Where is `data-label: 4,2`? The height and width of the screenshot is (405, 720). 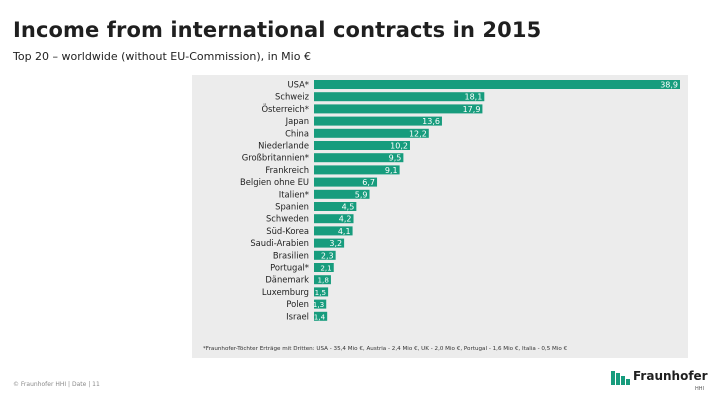 data-label: 4,2 is located at coordinates (345, 219).